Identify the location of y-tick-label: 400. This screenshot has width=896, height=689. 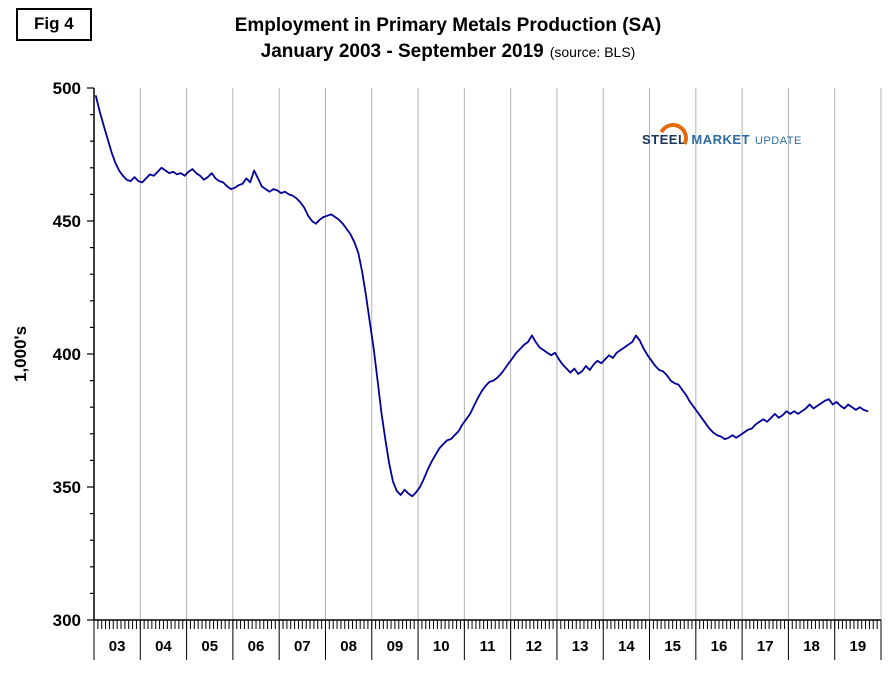
(67, 354).